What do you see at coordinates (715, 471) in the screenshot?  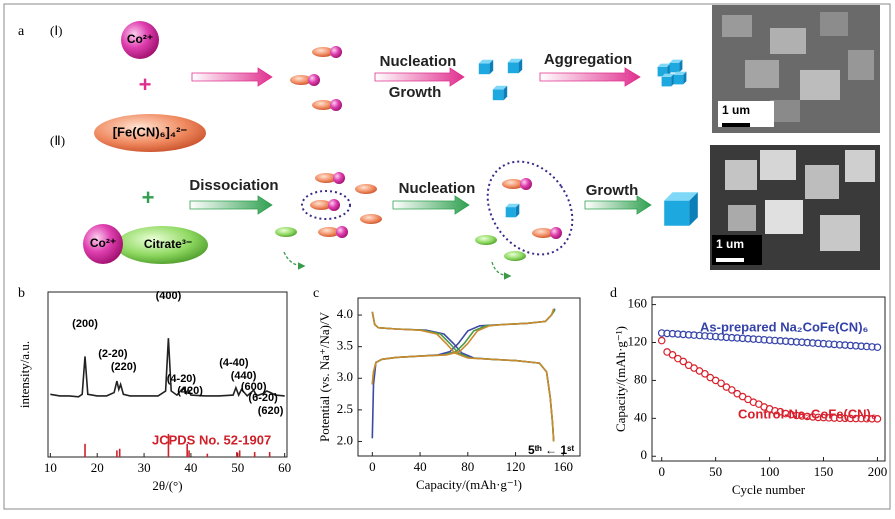 I see `x-tick-label: 50` at bounding box center [715, 471].